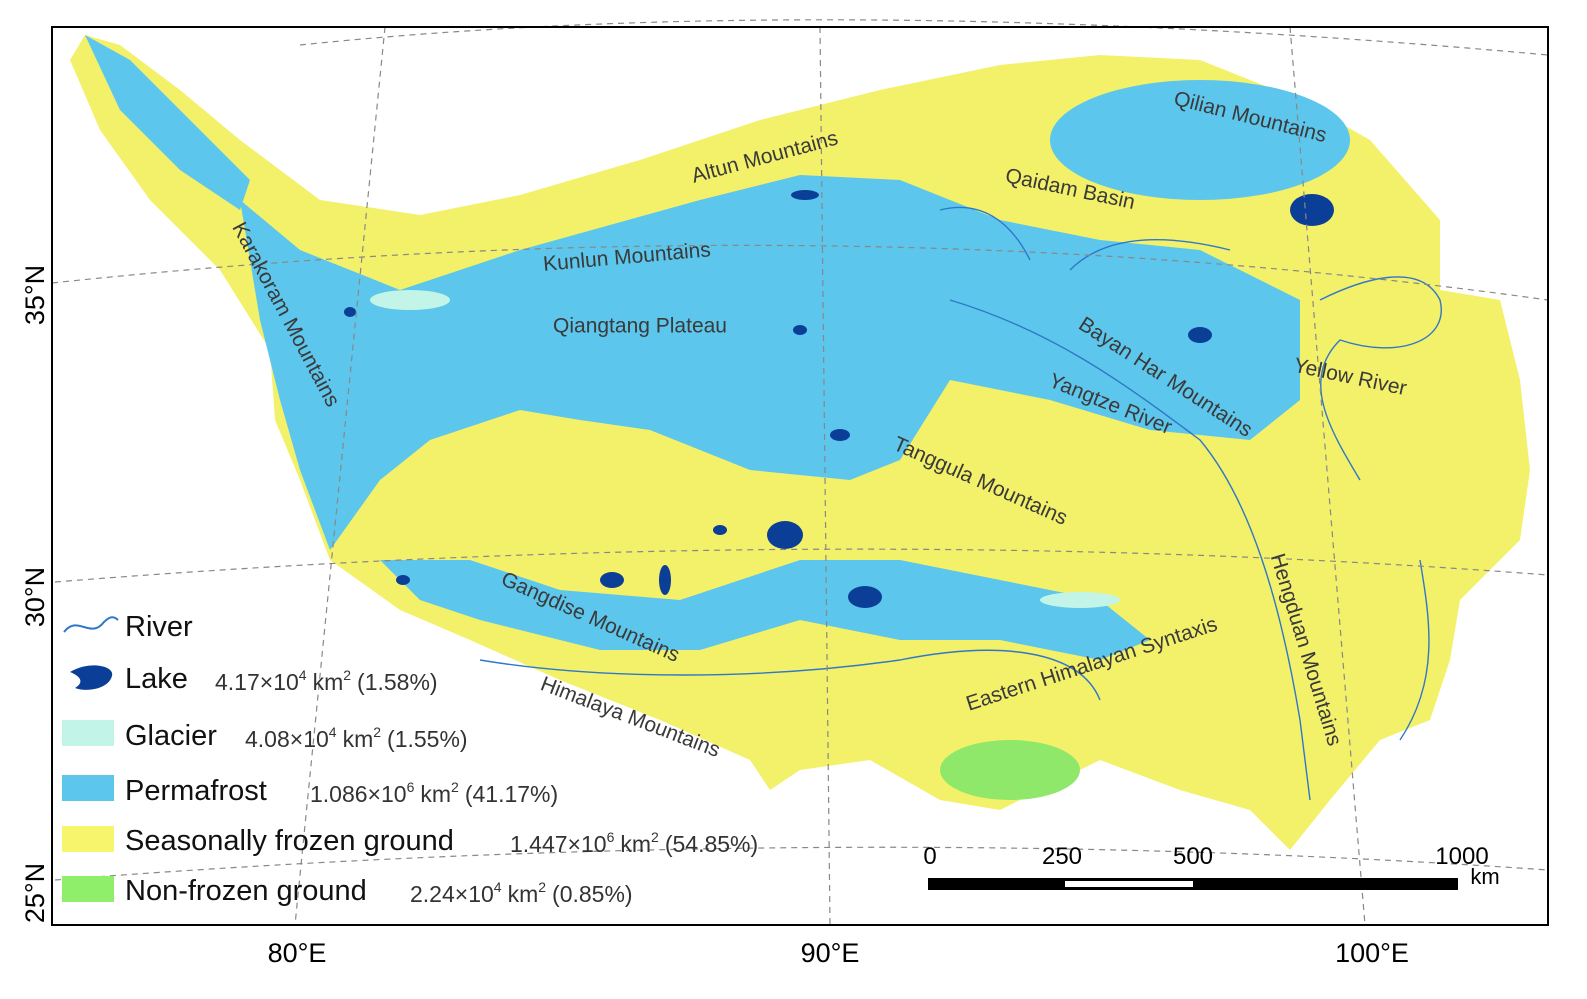  I want to click on longitude-label: 90°E, so click(830, 953).